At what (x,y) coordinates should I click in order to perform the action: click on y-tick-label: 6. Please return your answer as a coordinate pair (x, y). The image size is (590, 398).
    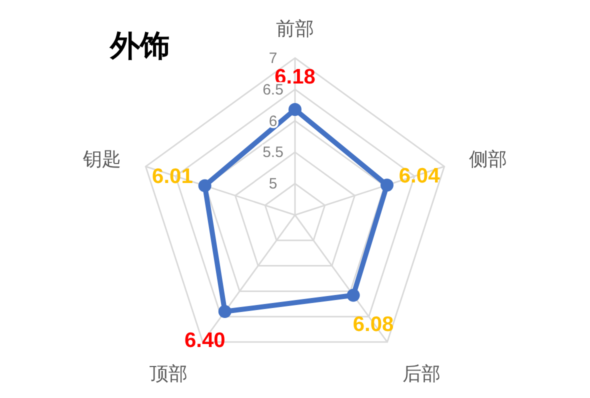
    Looking at the image, I should click on (273, 121).